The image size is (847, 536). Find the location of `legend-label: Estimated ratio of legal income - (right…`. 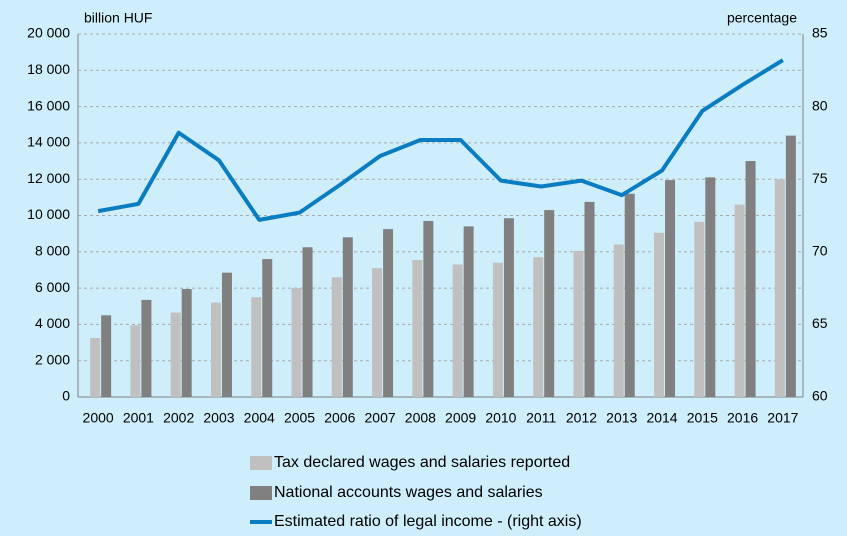

legend-label: Estimated ratio of legal income - (right… is located at coordinates (428, 521).